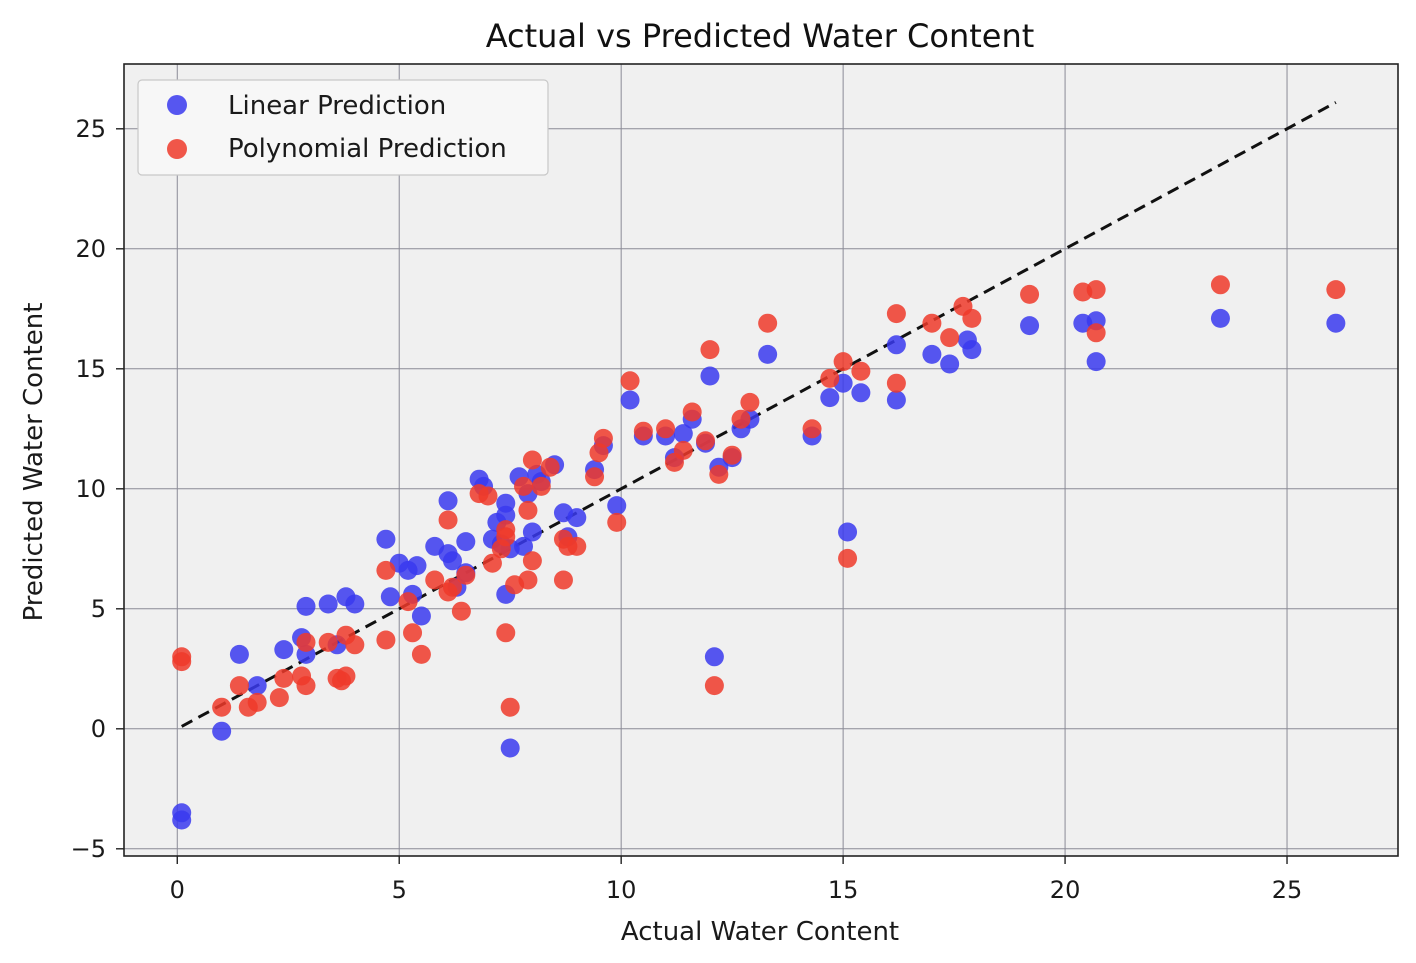 This screenshot has height=963, width=1416. What do you see at coordinates (399, 890) in the screenshot?
I see `x-tick-label: 5` at bounding box center [399, 890].